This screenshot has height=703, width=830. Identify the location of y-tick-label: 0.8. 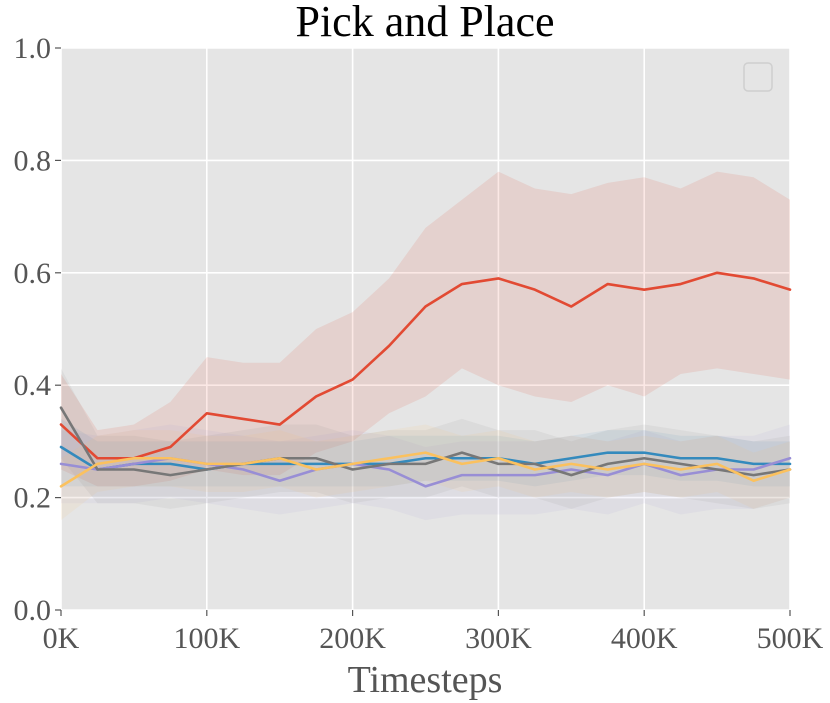
(33, 160).